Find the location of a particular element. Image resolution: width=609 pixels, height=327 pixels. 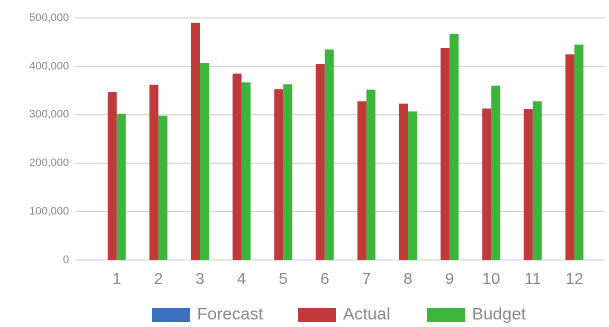

y-tick-label: 300,000 is located at coordinates (49, 115).